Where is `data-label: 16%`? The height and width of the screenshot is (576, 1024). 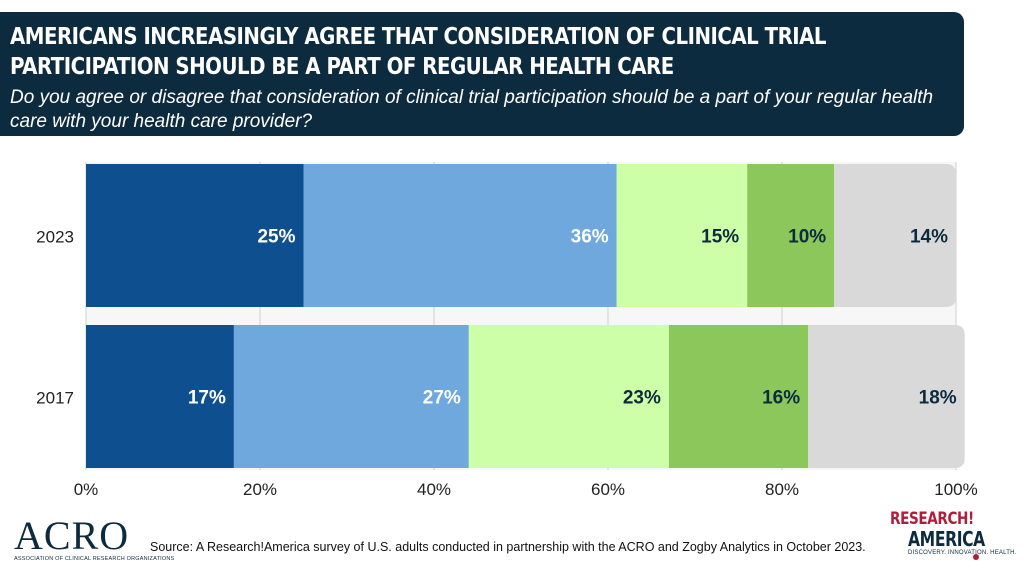
data-label: 16% is located at coordinates (781, 398).